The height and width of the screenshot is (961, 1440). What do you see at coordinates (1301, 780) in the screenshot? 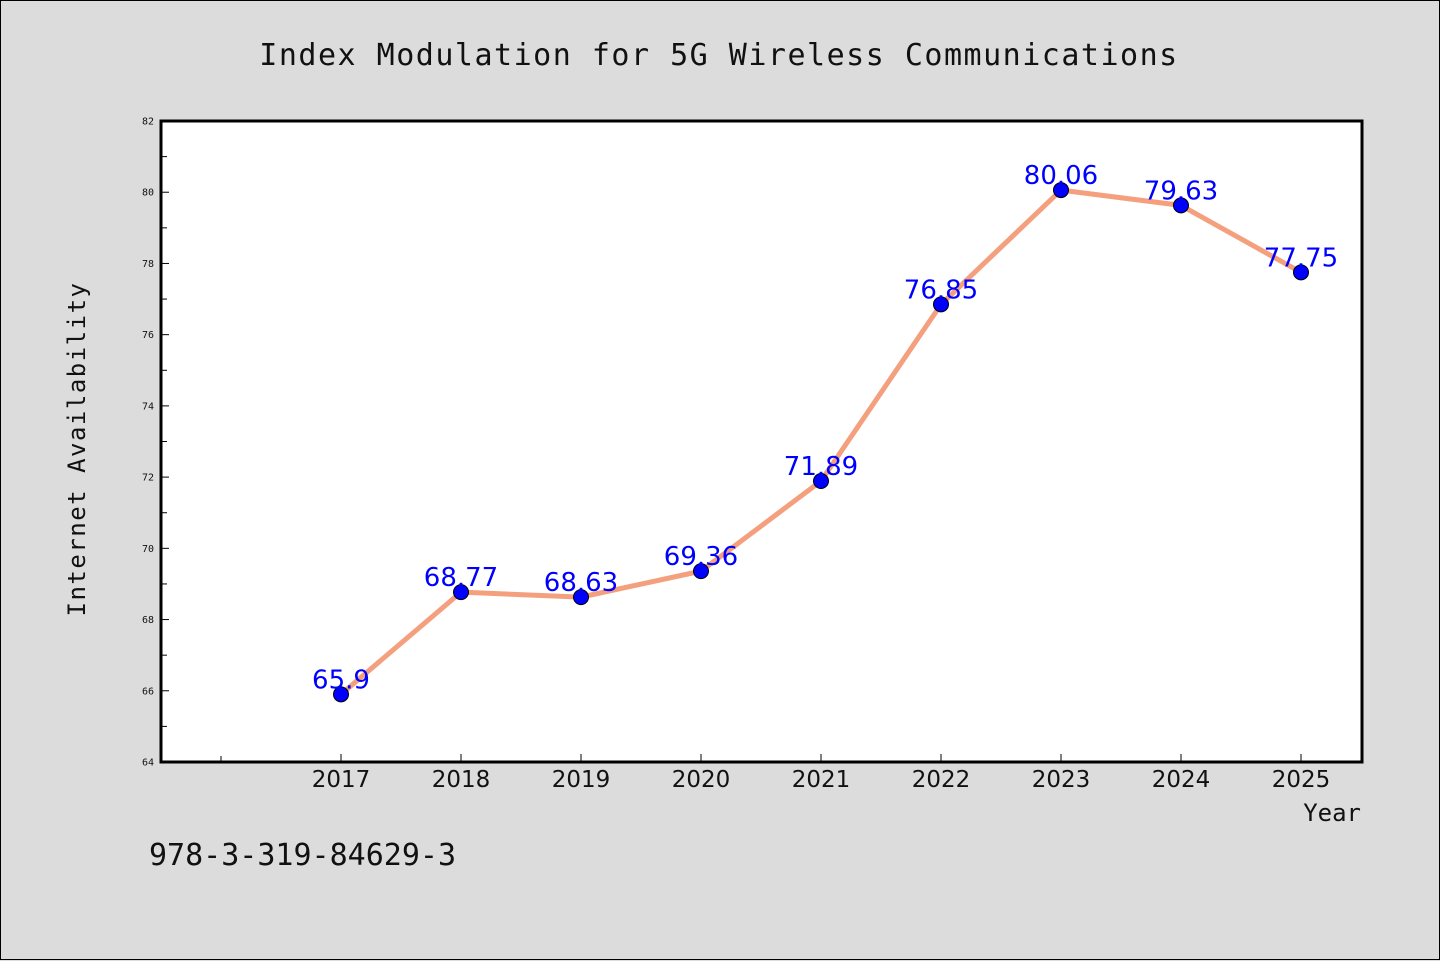
I see `x-tick-label: 2025` at bounding box center [1301, 780].